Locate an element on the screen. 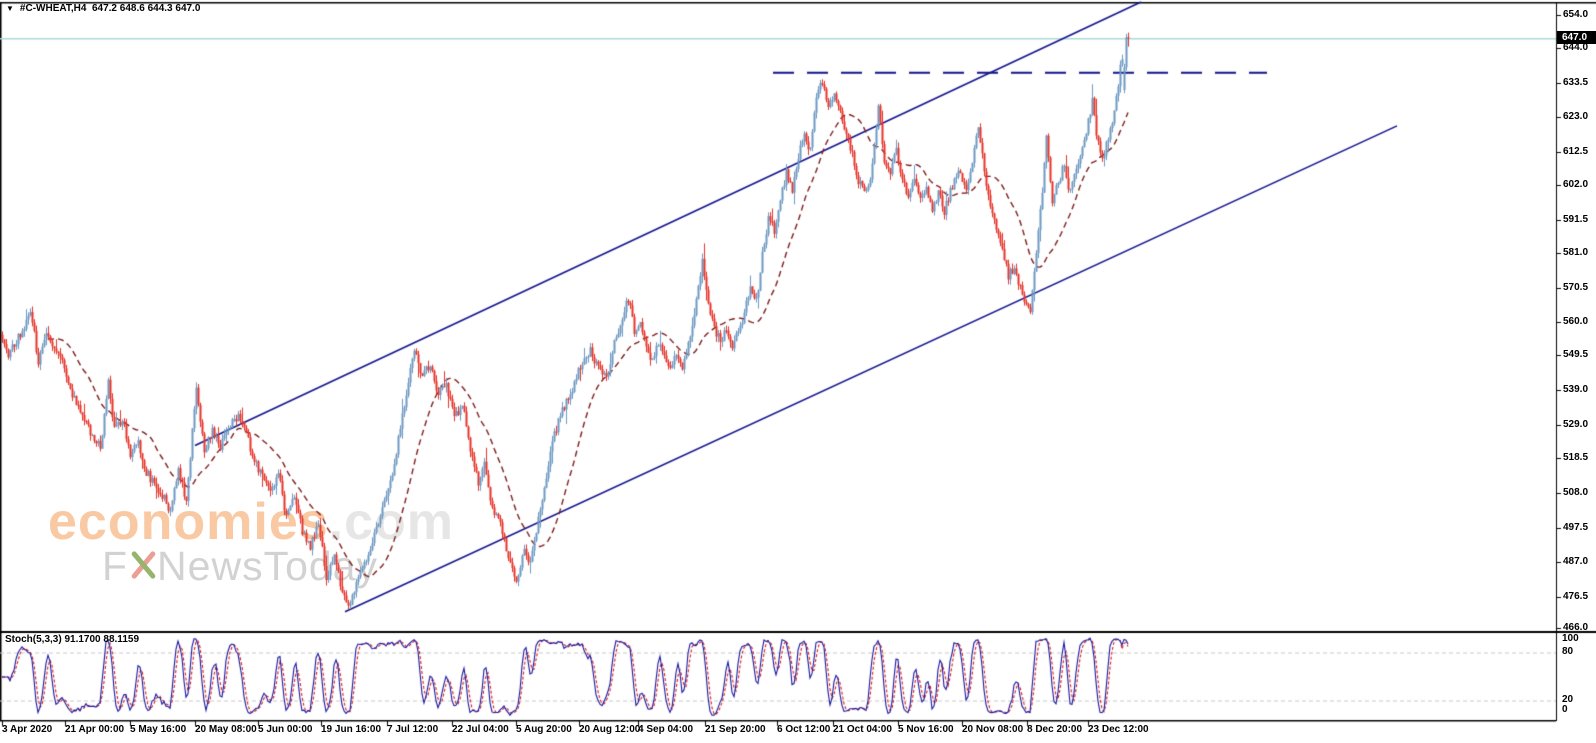 The image size is (1596, 743). price-tick-label: 560.0 is located at coordinates (1576, 321).